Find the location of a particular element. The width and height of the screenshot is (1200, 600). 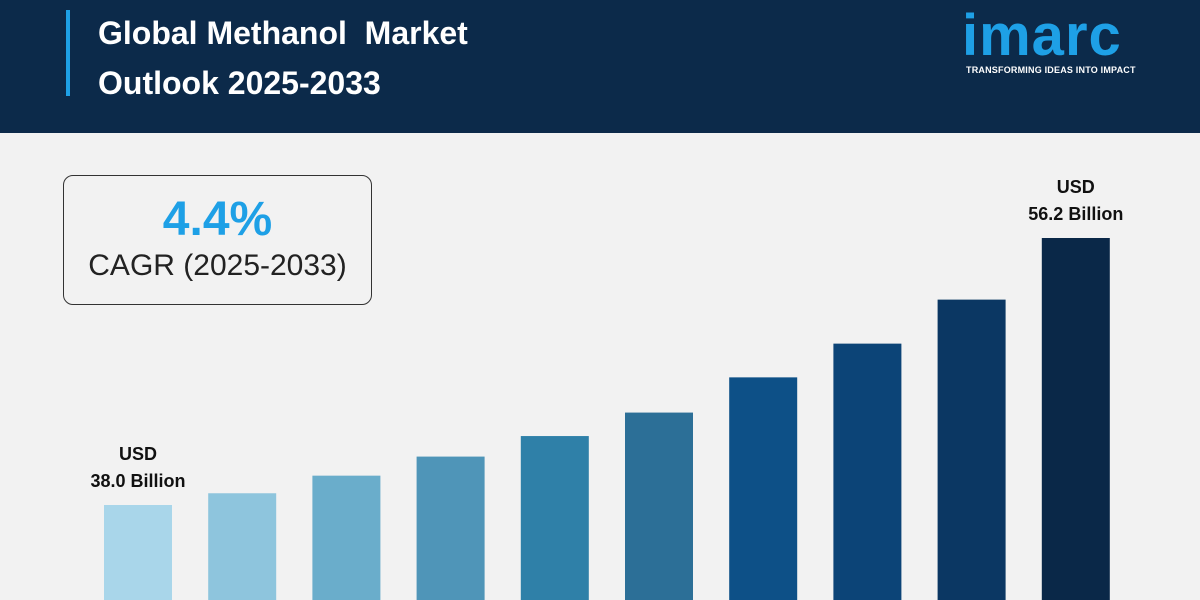

title: Global Methanol Market Outlook 2025-2033 is located at coordinates (283, 58).